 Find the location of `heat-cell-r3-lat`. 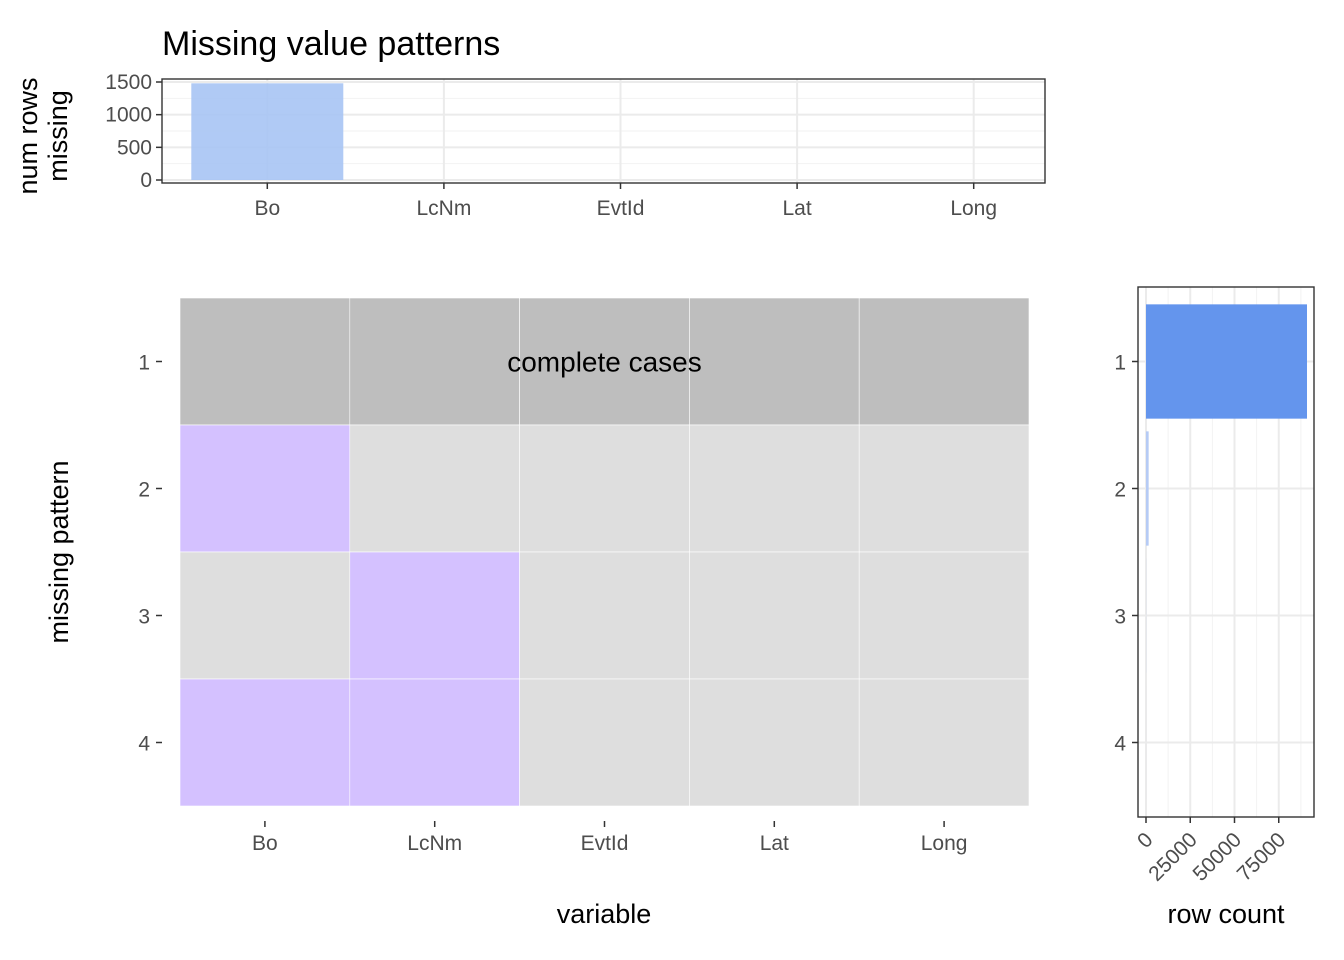

heat-cell-r3-lat is located at coordinates (774, 615).